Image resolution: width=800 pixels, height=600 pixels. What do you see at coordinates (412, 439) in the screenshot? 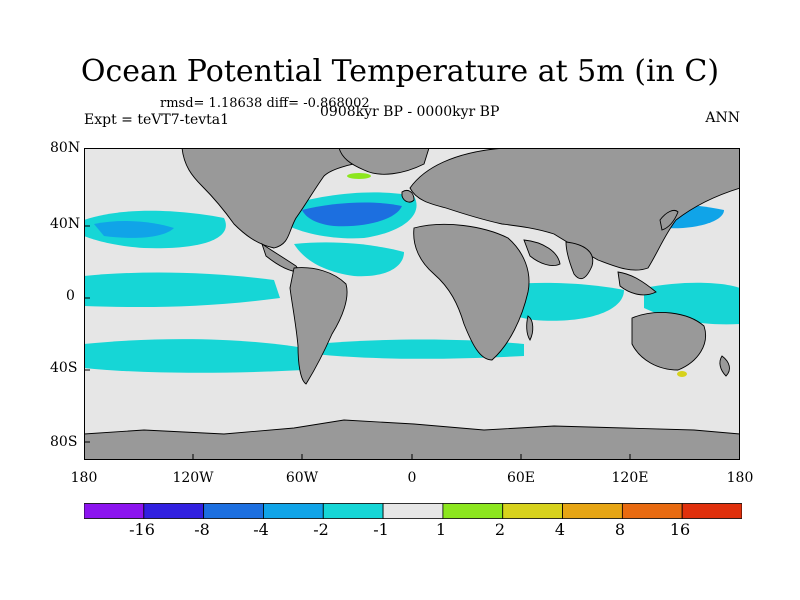
I see `antarctica` at bounding box center [412, 439].